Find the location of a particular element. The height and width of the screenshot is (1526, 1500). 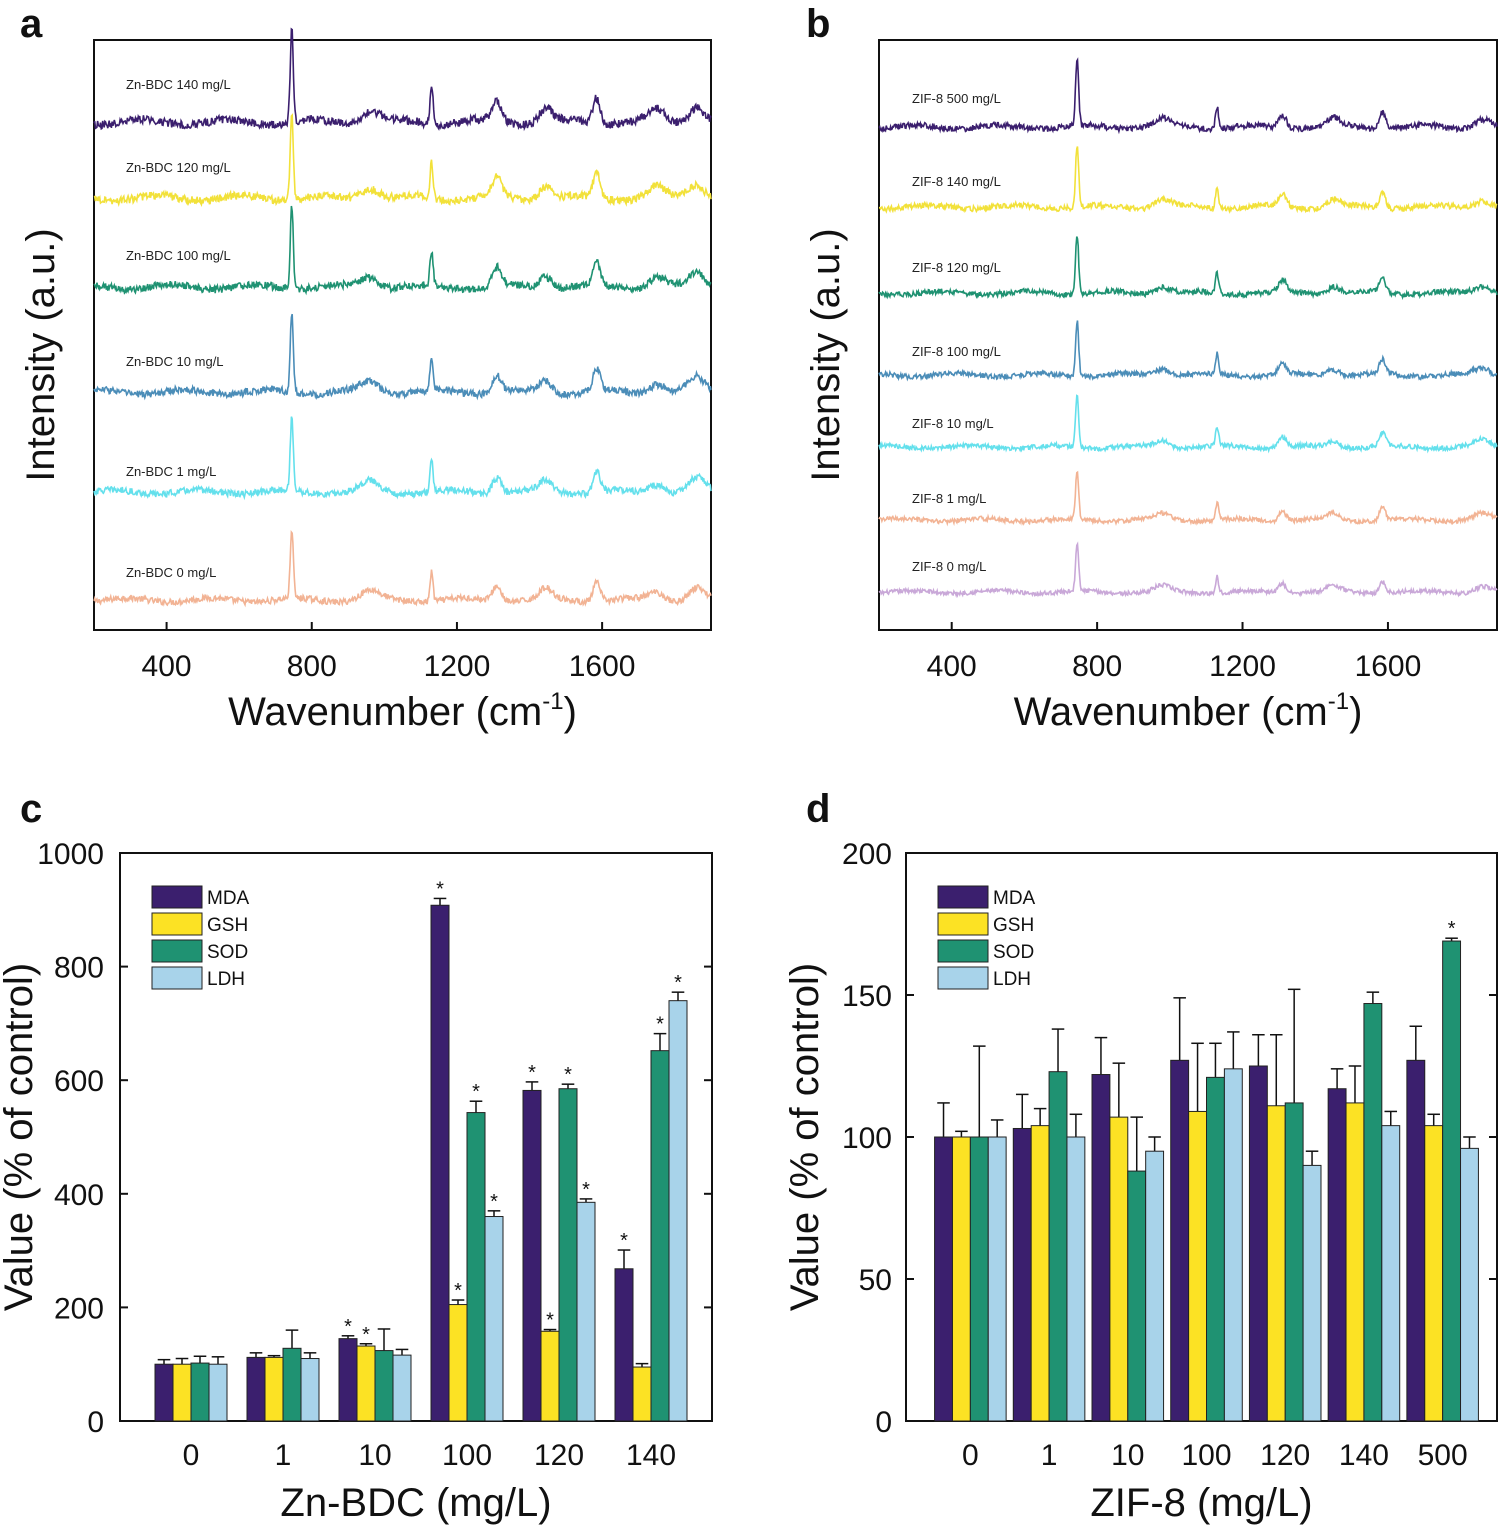

y-tick-label-d: 100 is located at coordinates (867, 1138).